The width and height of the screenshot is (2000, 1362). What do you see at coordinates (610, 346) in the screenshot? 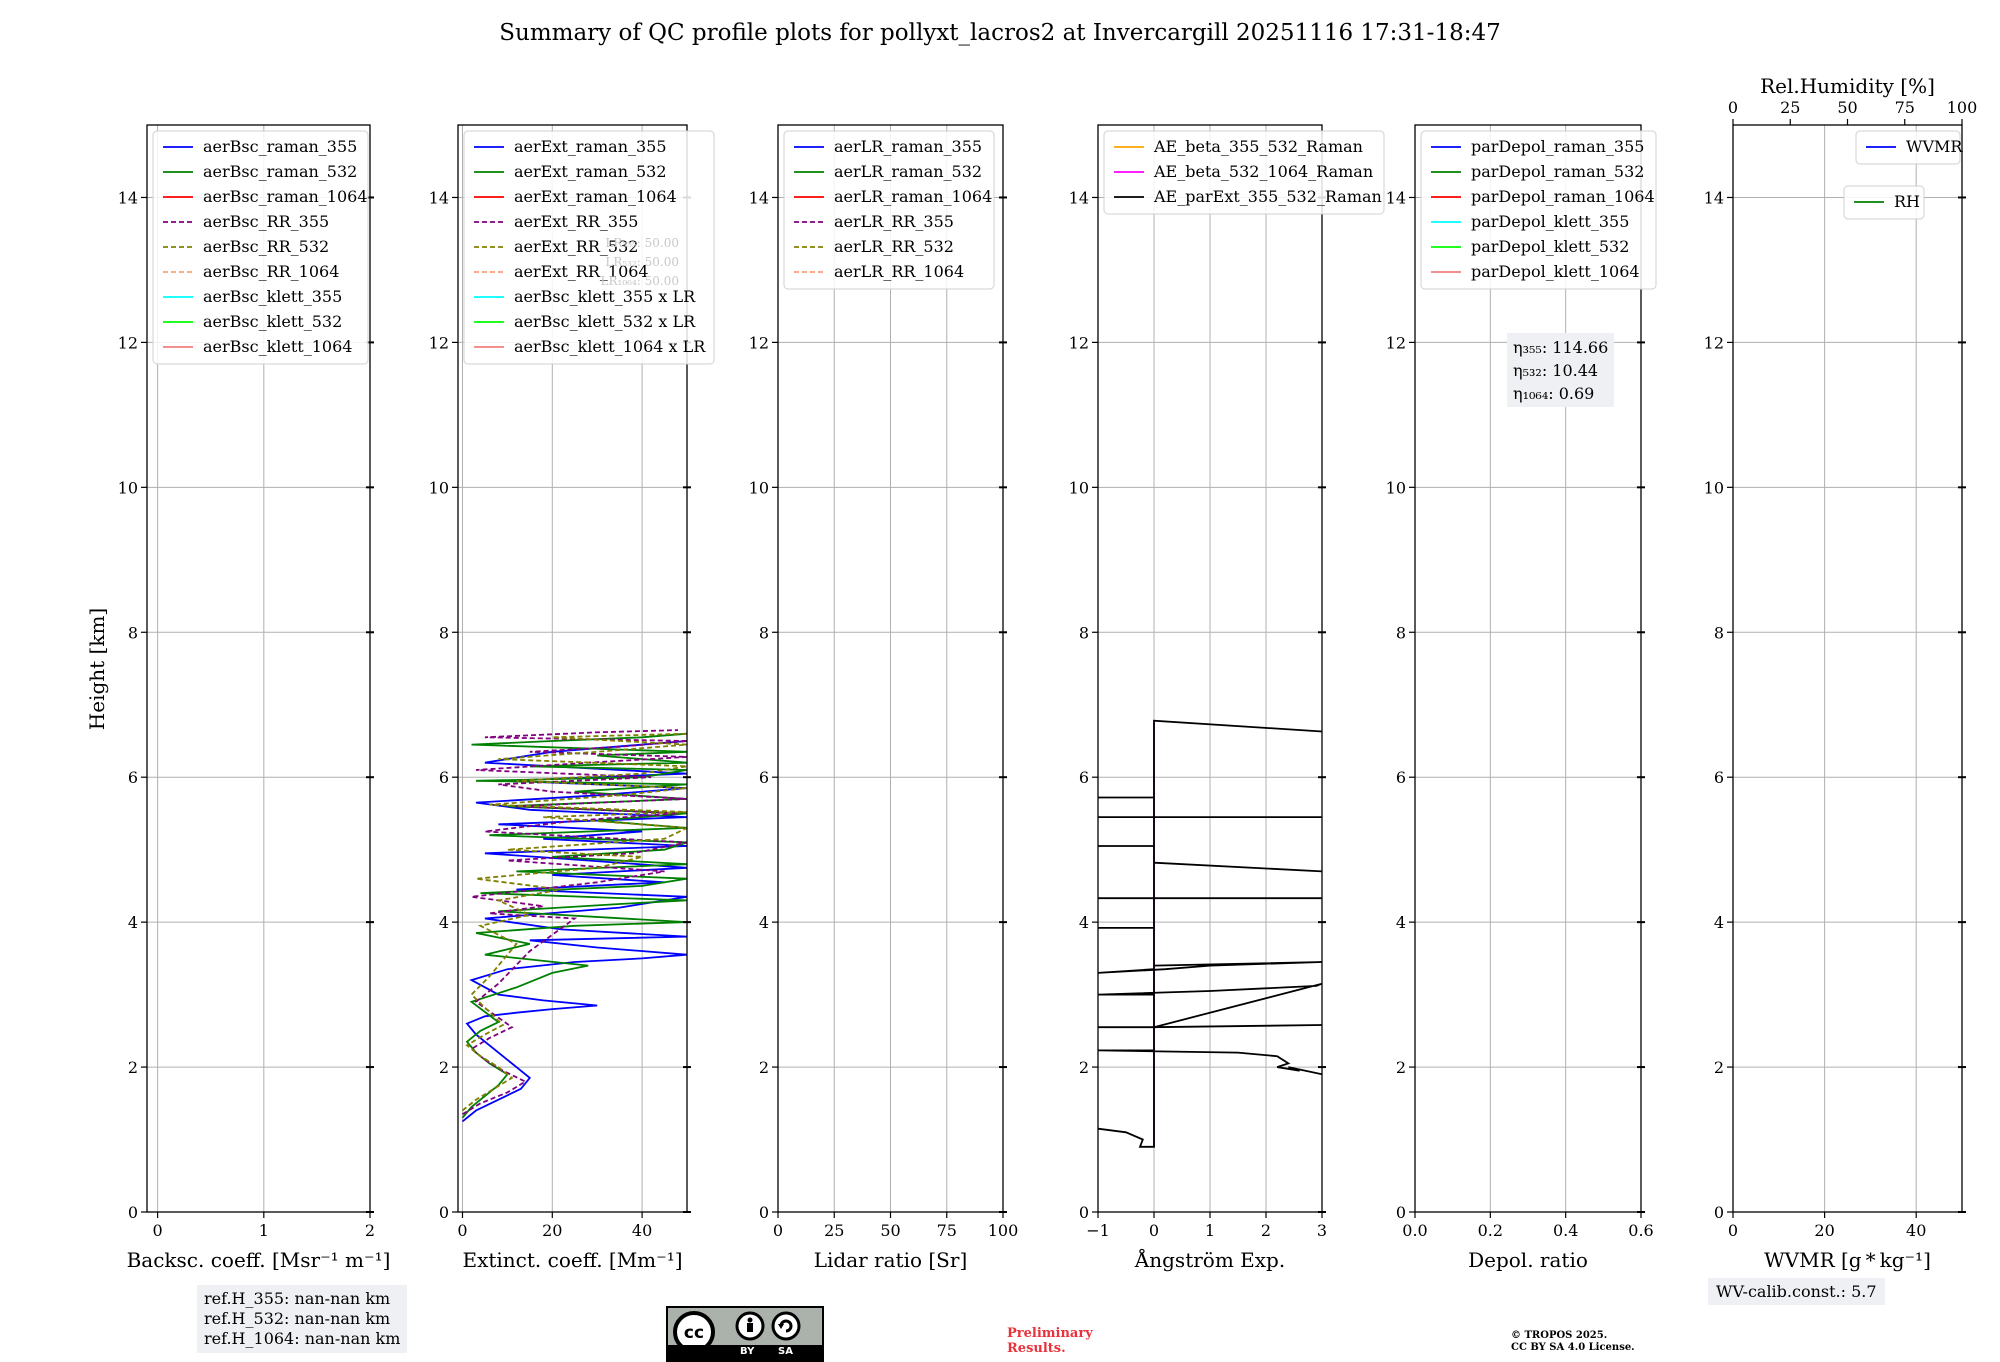
I see `legend-label-aerBsc_klett_1064 x LR: aerBsc_klett_1064 x LR` at bounding box center [610, 346].